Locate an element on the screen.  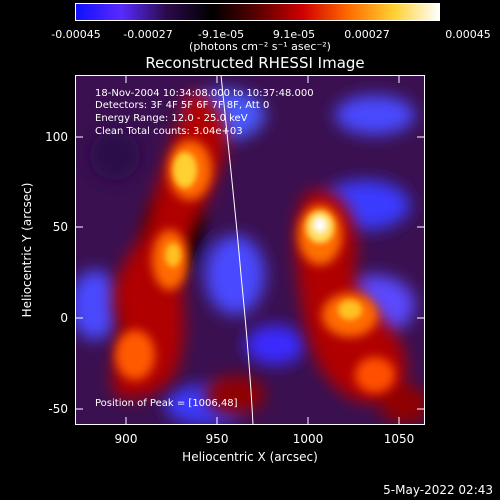
colorbar is located at coordinates (257, 12).